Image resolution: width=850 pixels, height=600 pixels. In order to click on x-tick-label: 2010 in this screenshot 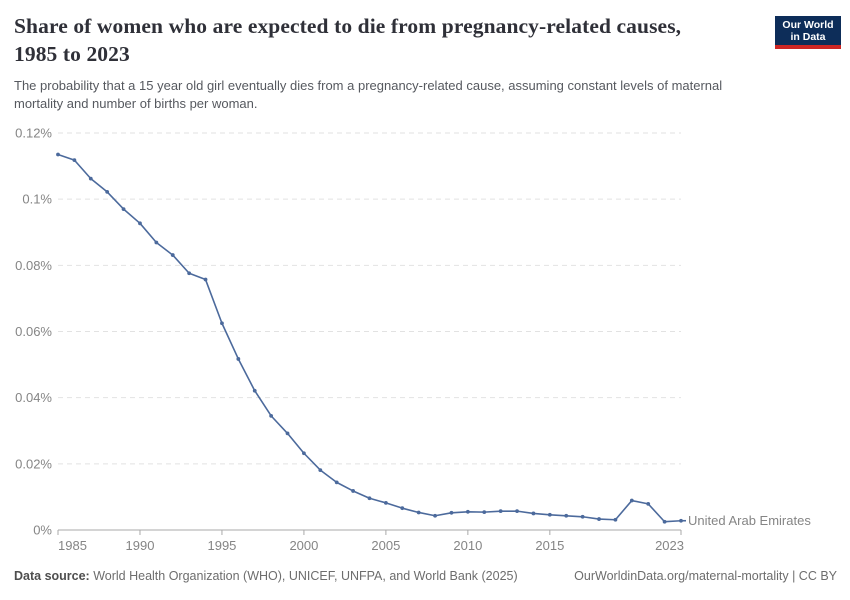, I will do `click(467, 545)`.